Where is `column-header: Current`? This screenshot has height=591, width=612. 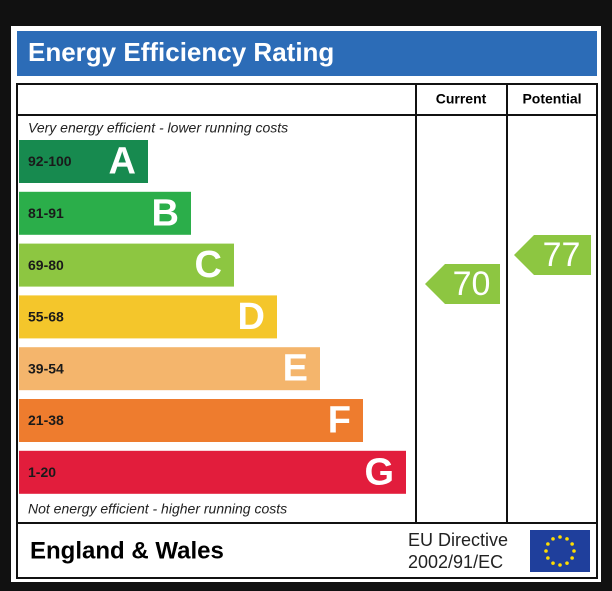 column-header: Current is located at coordinates (461, 99).